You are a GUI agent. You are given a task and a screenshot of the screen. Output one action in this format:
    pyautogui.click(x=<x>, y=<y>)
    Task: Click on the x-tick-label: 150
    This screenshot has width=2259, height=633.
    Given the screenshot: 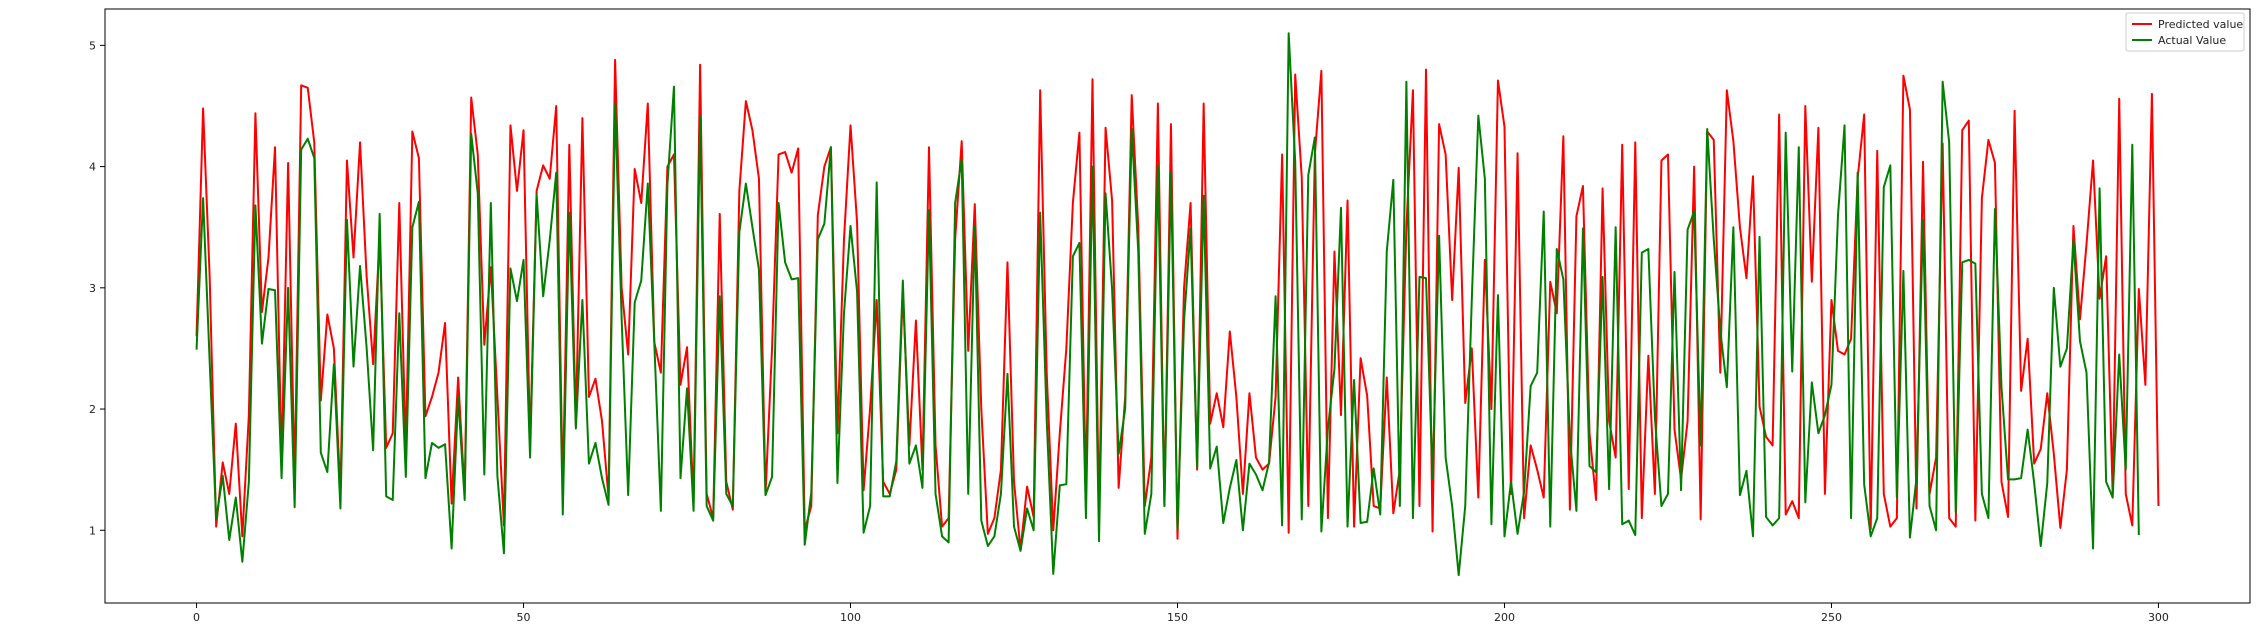 What is the action you would take?
    pyautogui.click(x=1177, y=617)
    